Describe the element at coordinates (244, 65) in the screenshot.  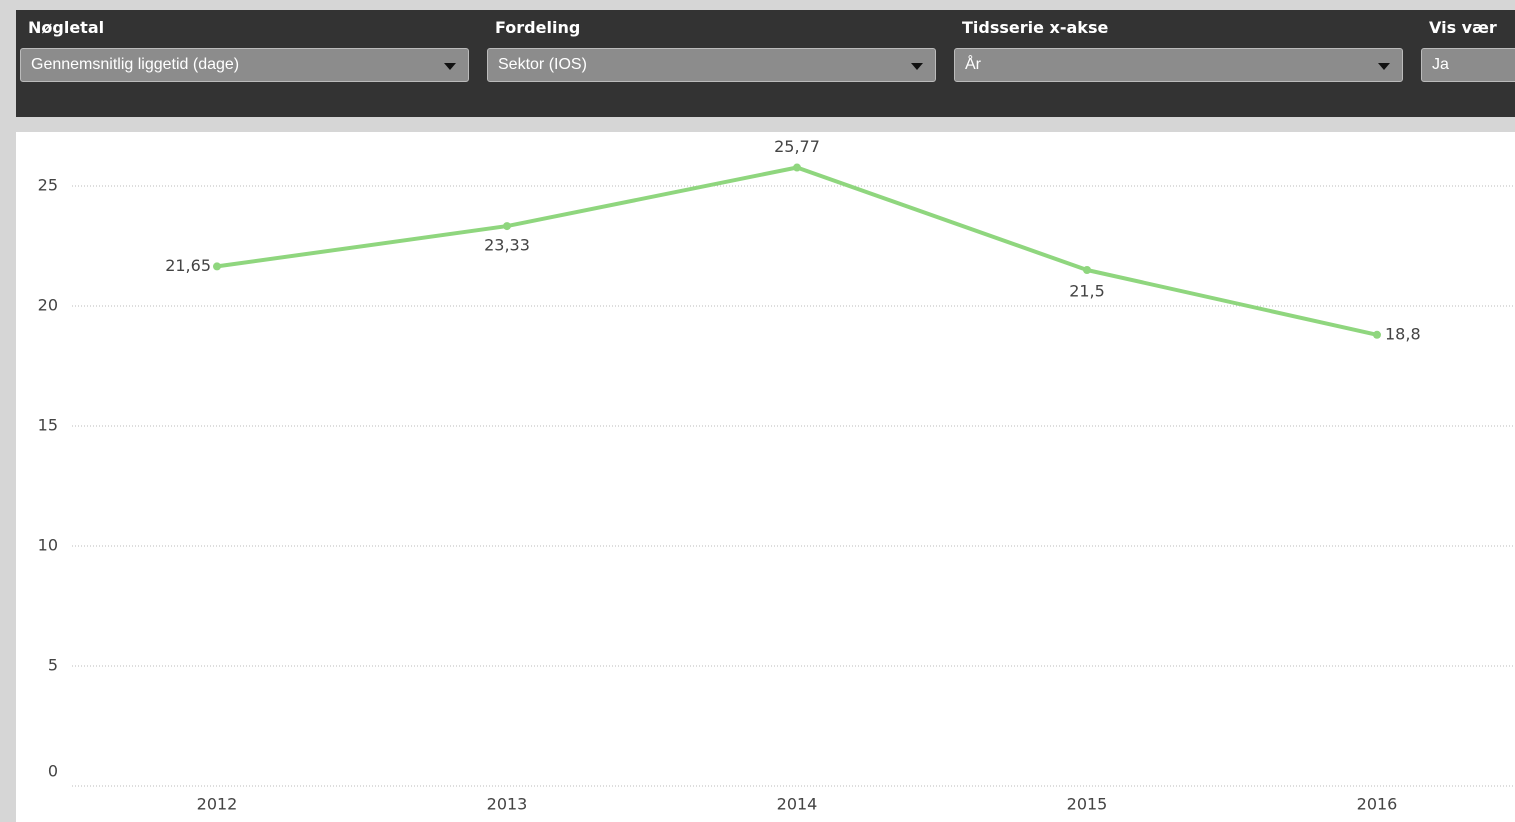
I see `dropdown: Gennemsnitlig liggetid (dage)` at that location.